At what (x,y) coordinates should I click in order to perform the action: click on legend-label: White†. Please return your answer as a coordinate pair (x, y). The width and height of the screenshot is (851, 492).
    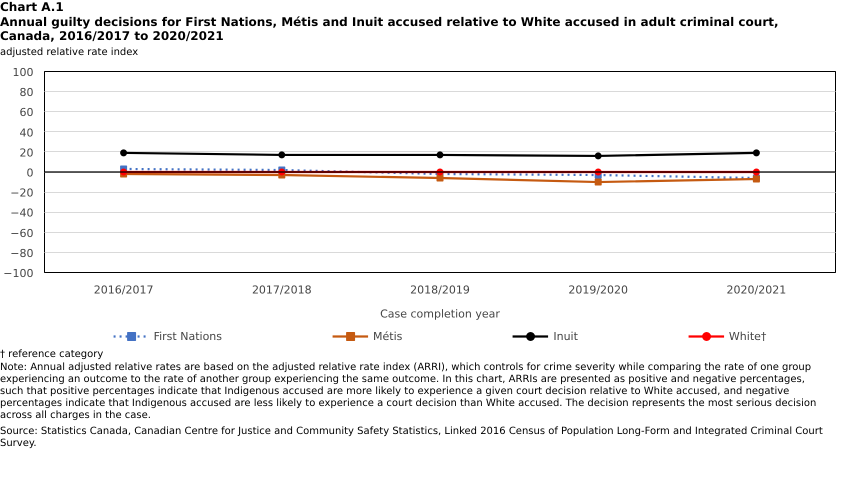
    Looking at the image, I should click on (747, 336).